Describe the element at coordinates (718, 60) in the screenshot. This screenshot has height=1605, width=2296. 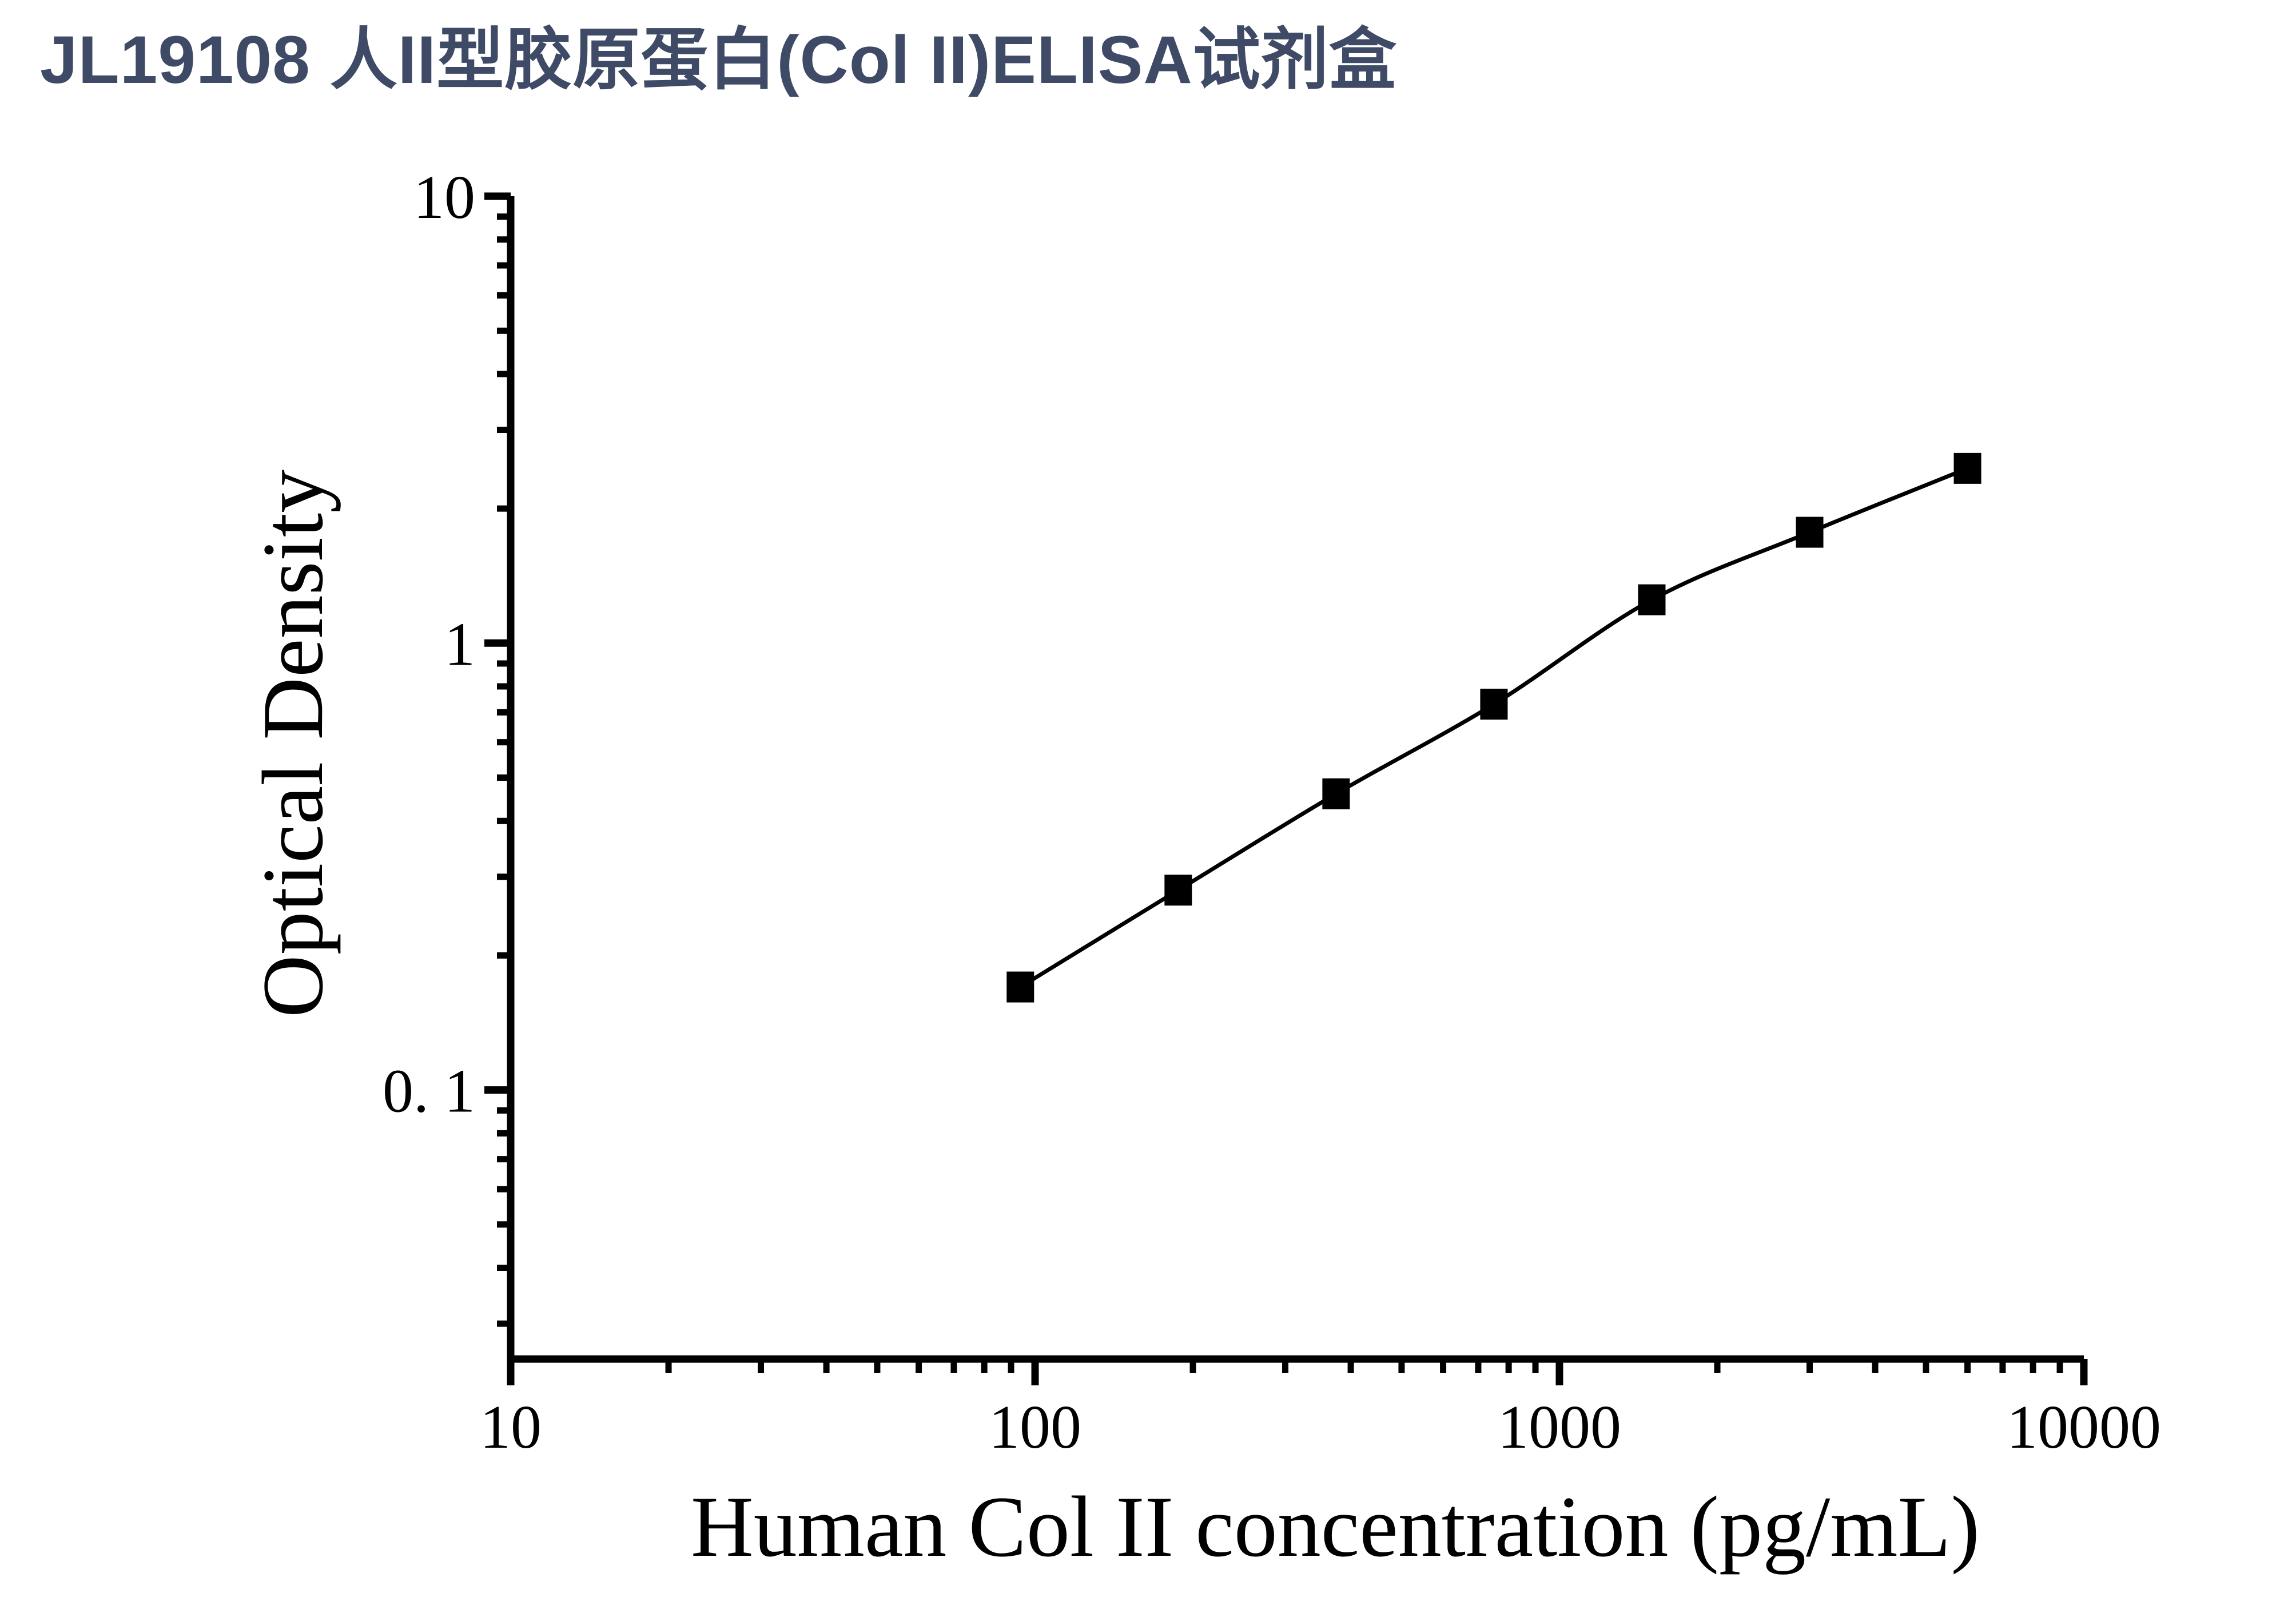
I see `page-title: JL19108 人II型胶原蛋白(Col II)ELISA试剂盒` at that location.